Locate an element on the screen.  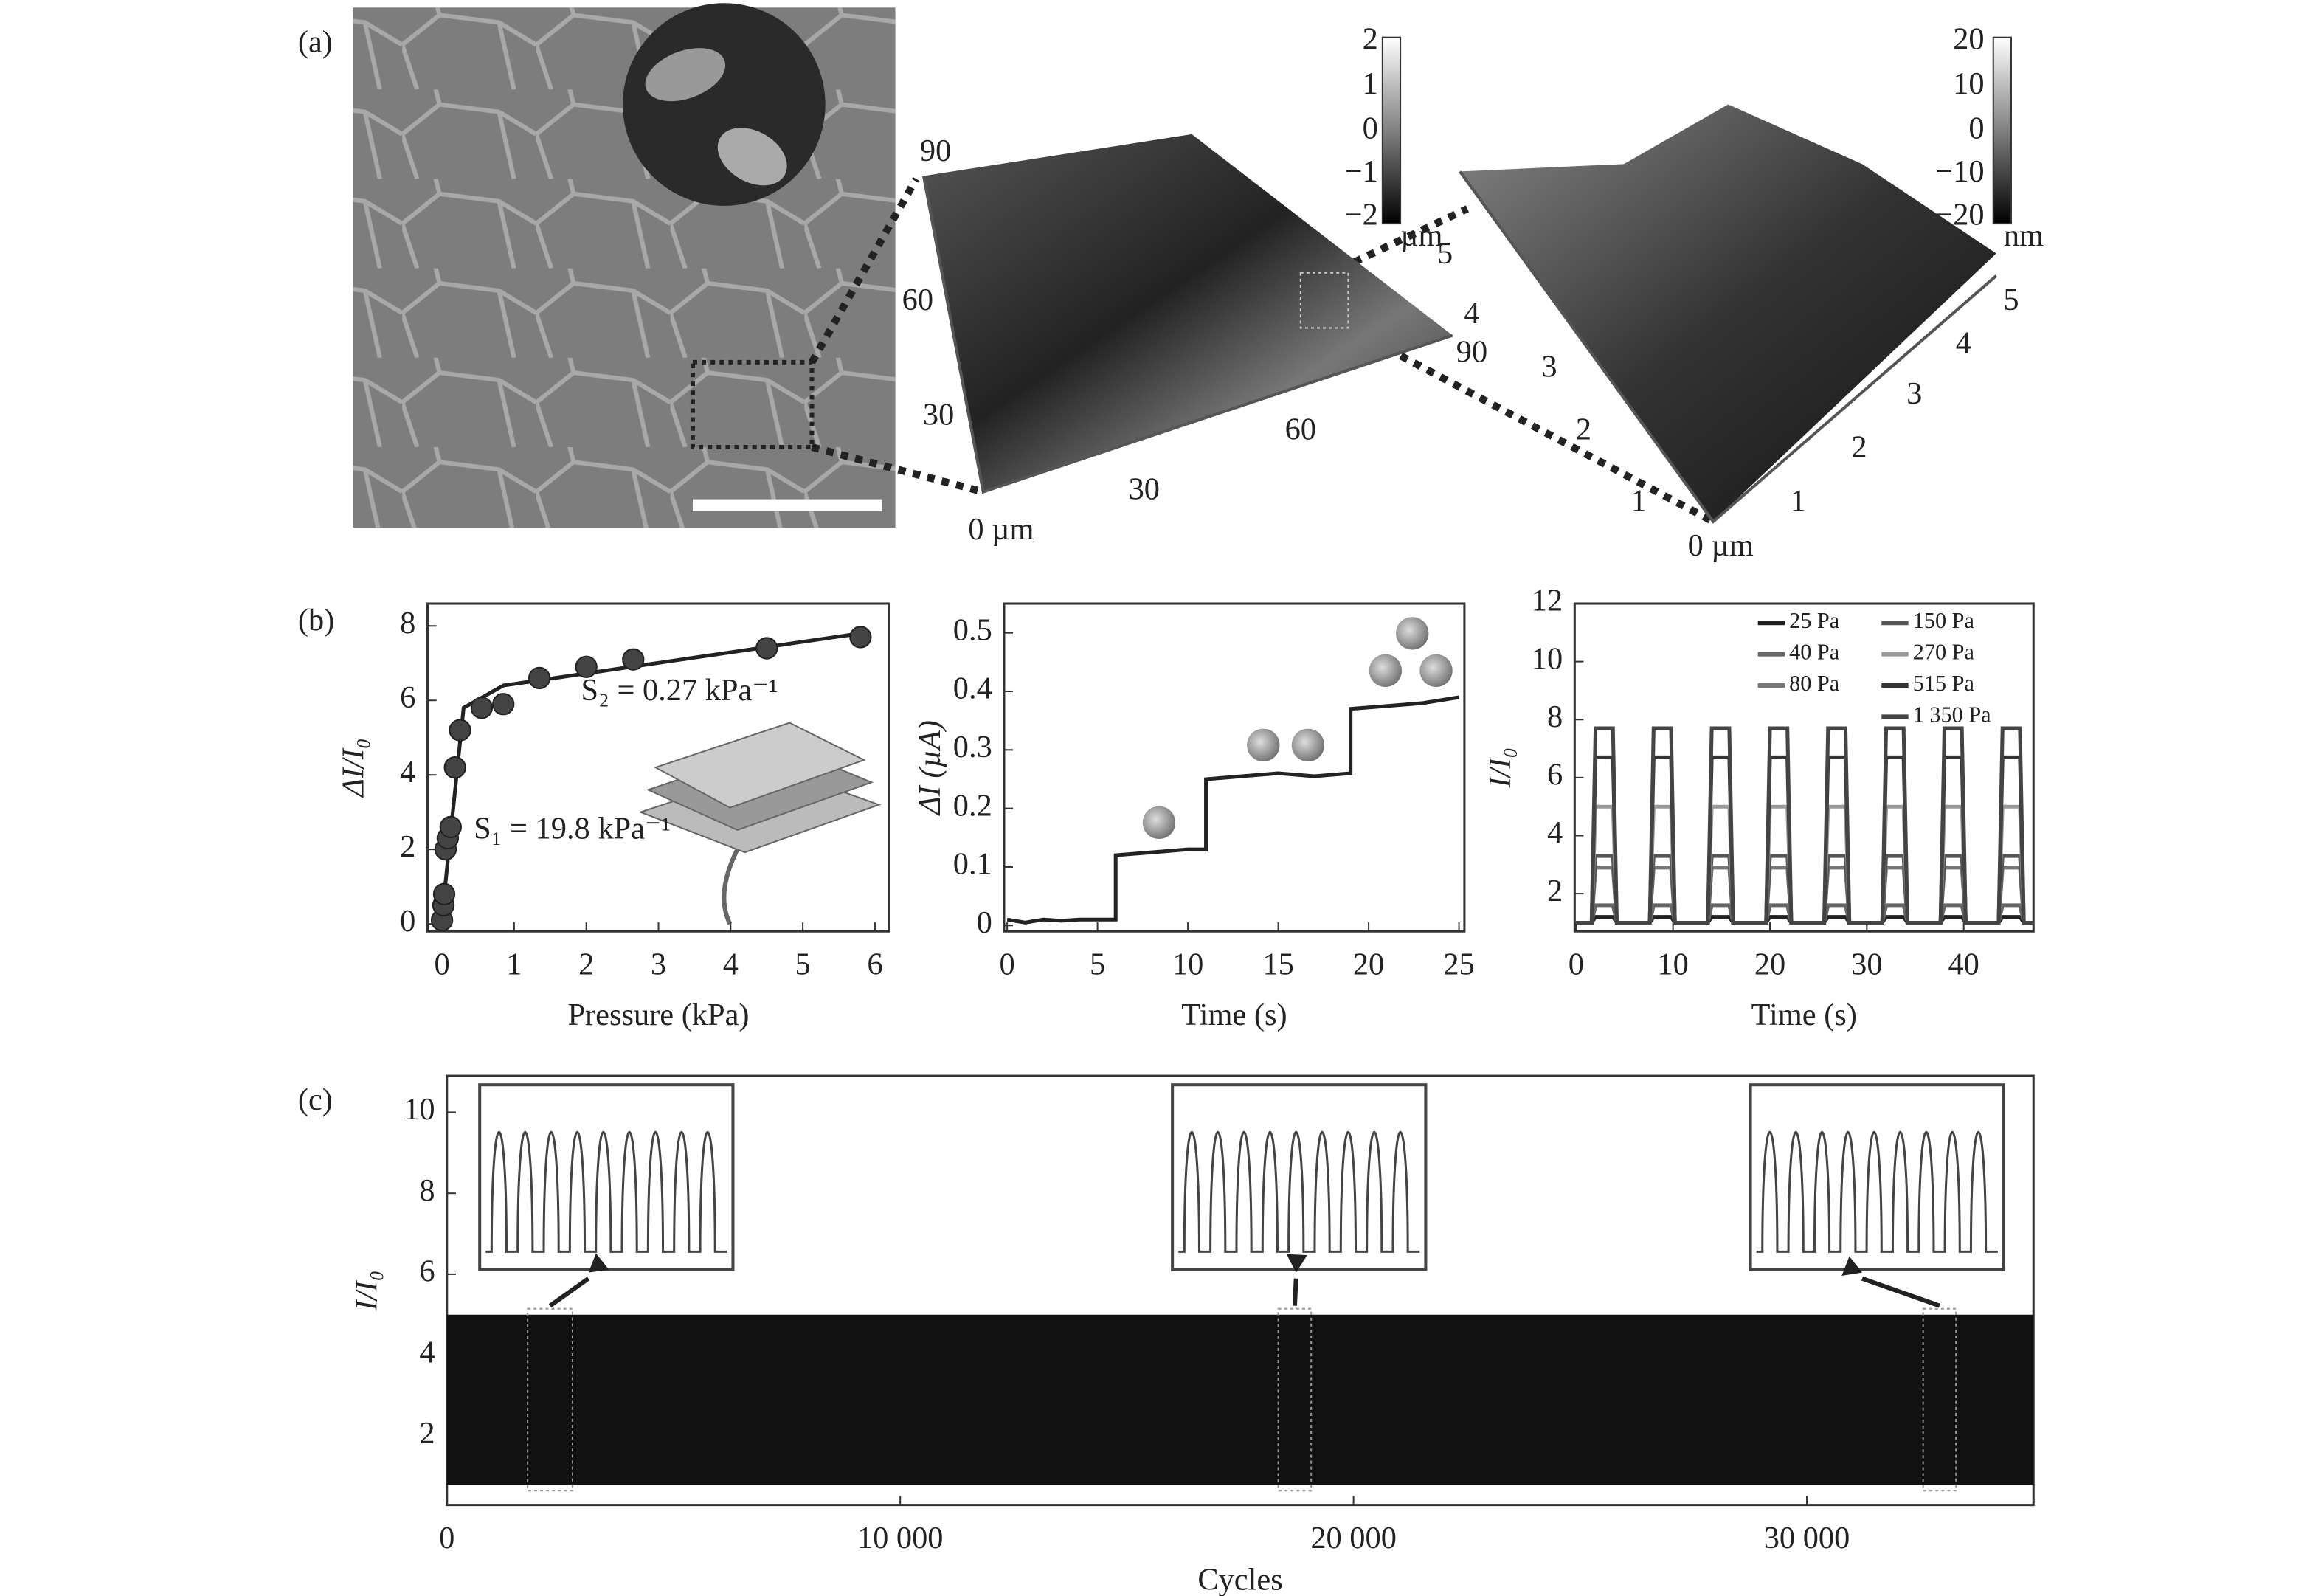
y-tick-label: 0.4 is located at coordinates (972, 688).